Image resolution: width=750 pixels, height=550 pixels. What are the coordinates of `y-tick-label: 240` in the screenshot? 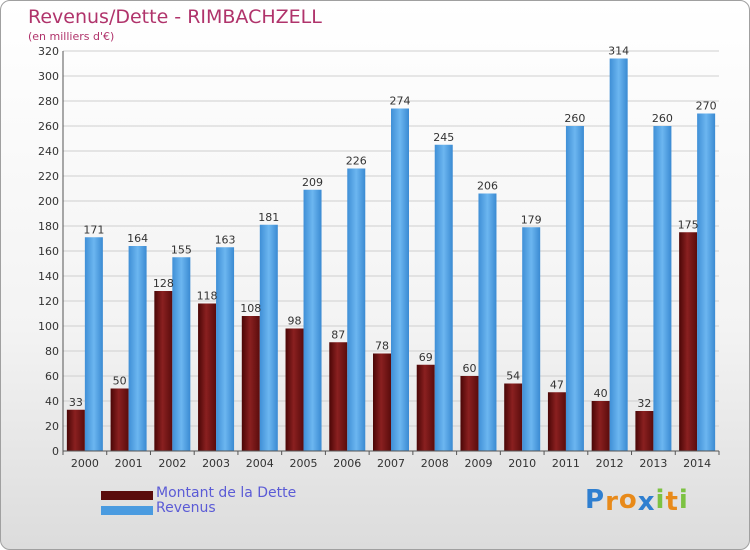 It's located at (48, 151).